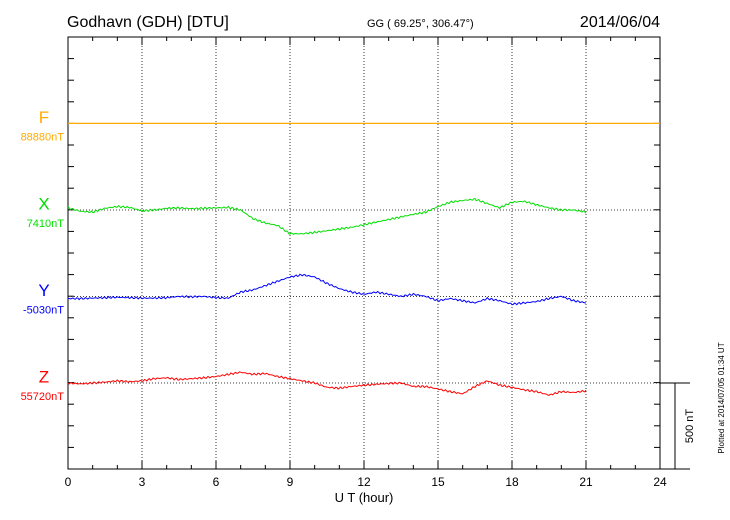 This screenshot has width=730, height=520. What do you see at coordinates (326, 289) in the screenshot?
I see `series-y-line` at bounding box center [326, 289].